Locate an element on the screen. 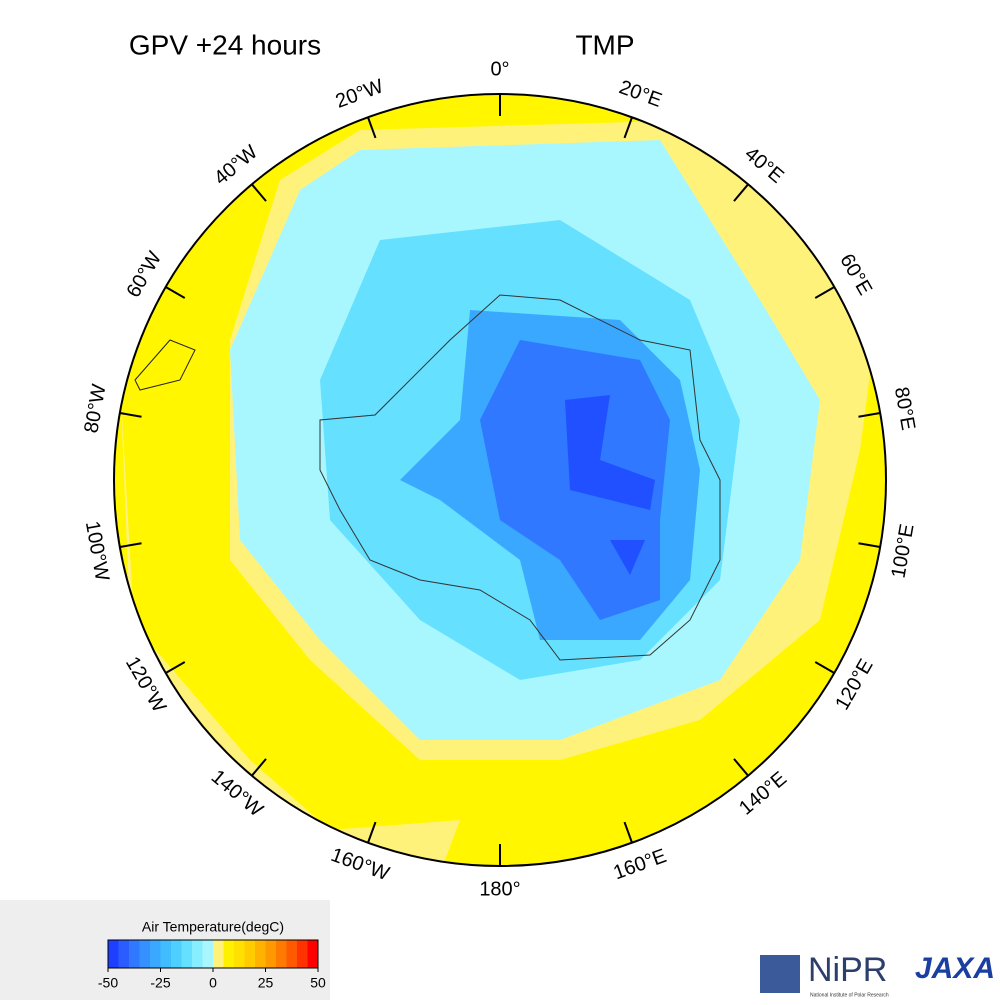 The height and width of the screenshot is (1005, 1000). colorbar-title: Air Temperature(degC) is located at coordinates (213, 927).